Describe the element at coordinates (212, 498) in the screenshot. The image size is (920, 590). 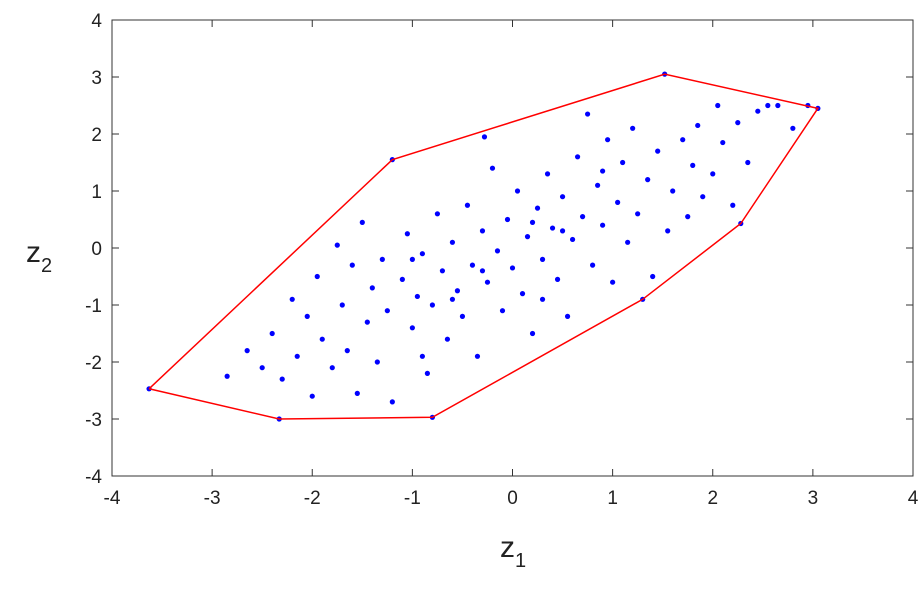
I see `x-tick-label: -3` at that location.